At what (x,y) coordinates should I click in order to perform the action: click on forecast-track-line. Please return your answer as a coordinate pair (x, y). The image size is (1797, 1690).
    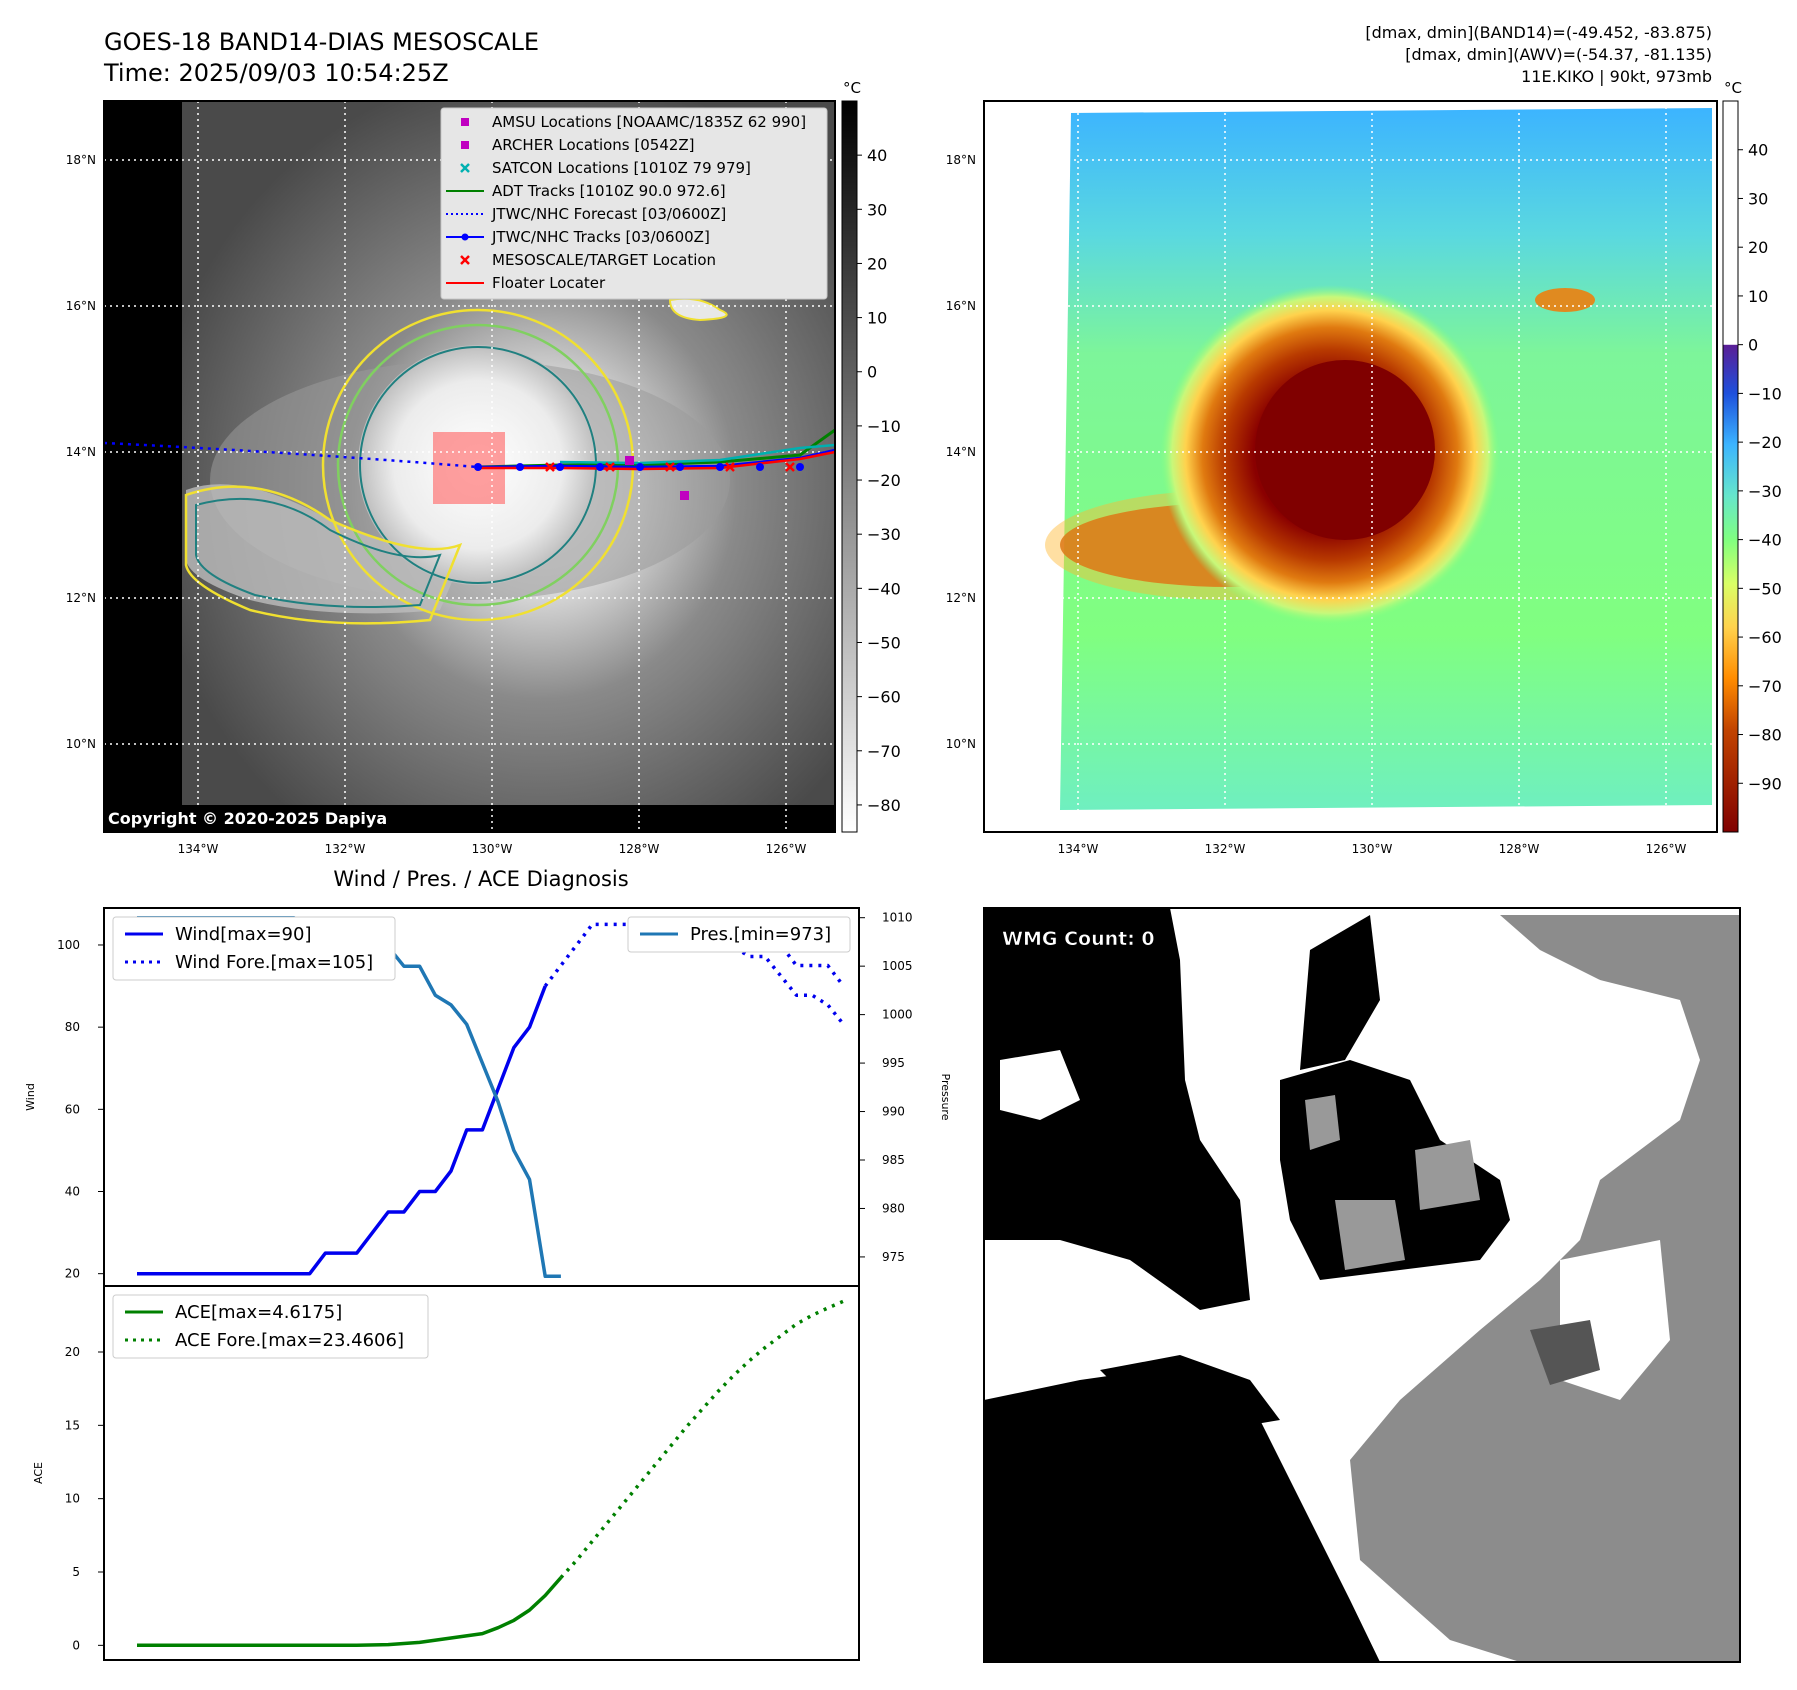
    Looking at the image, I should click on (291, 455).